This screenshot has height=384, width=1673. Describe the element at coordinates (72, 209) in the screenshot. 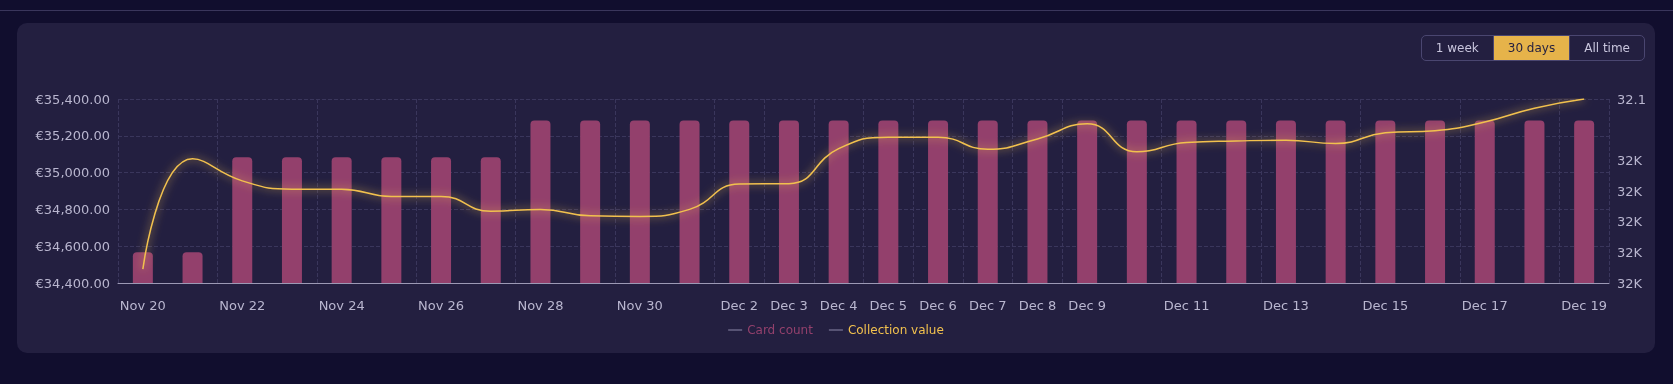

I see `y-tick-label: €34,800.00` at that location.